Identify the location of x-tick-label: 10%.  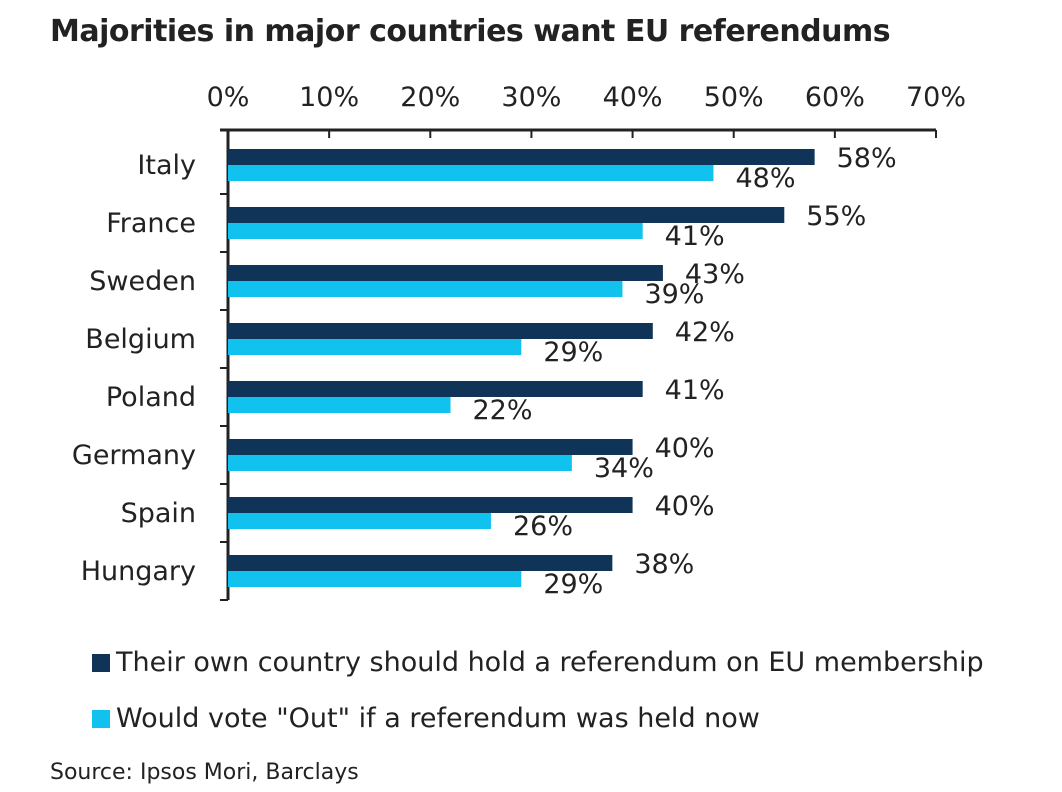
(329, 97).